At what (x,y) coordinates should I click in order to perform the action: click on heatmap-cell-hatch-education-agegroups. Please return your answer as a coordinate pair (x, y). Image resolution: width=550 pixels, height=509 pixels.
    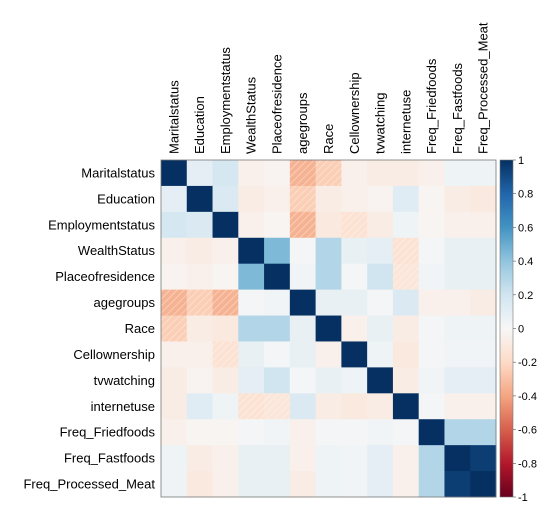
    Looking at the image, I should click on (302, 198).